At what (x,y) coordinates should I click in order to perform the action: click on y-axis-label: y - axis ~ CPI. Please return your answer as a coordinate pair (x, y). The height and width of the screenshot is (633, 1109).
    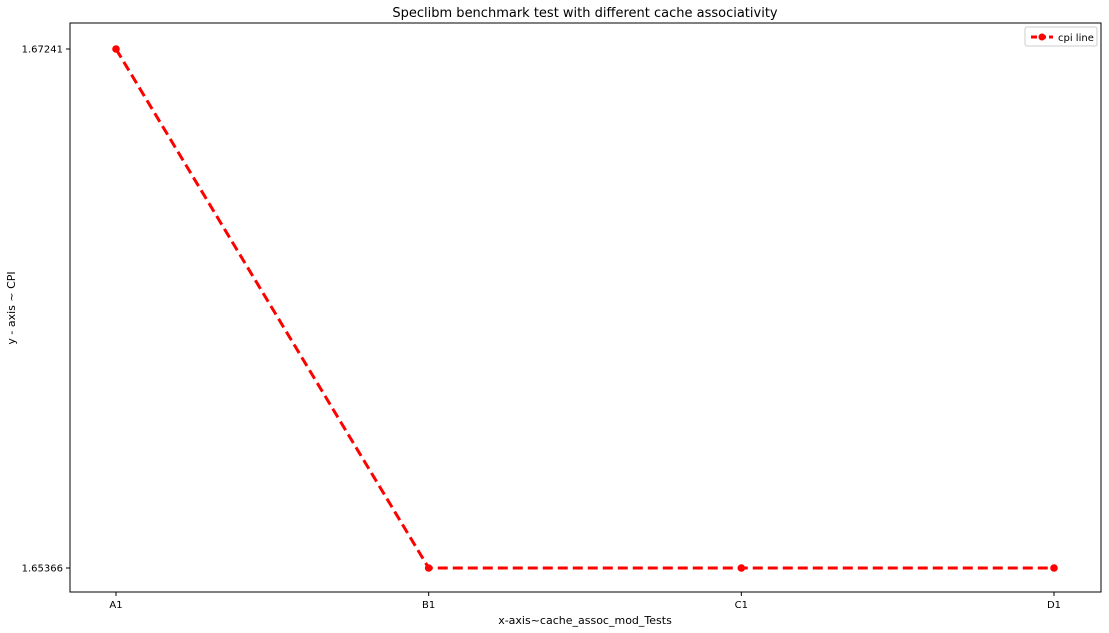
    Looking at the image, I should click on (11, 307).